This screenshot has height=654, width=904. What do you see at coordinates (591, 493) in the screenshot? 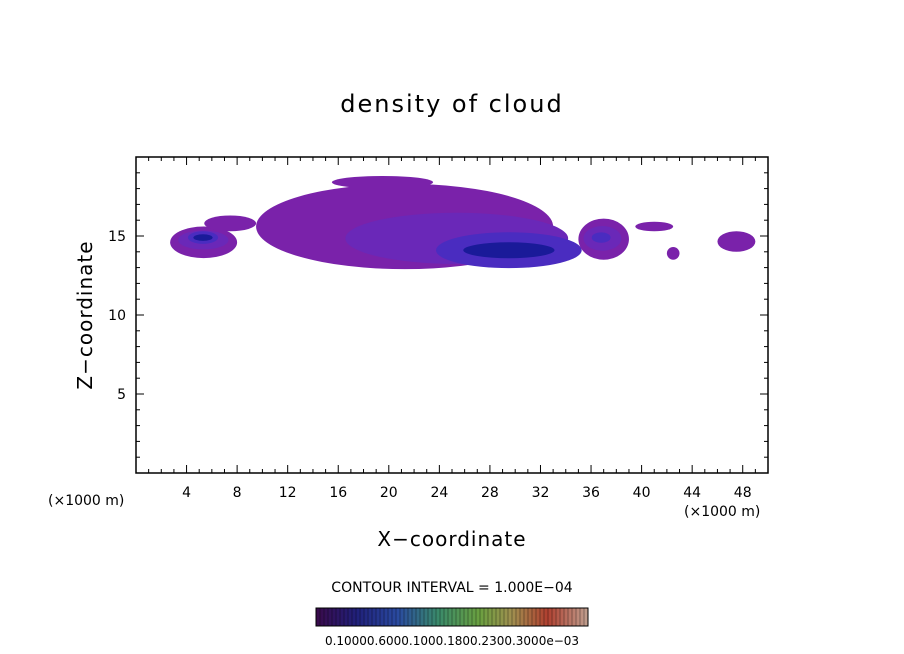
I see `x-tick-label: 36` at bounding box center [591, 493].